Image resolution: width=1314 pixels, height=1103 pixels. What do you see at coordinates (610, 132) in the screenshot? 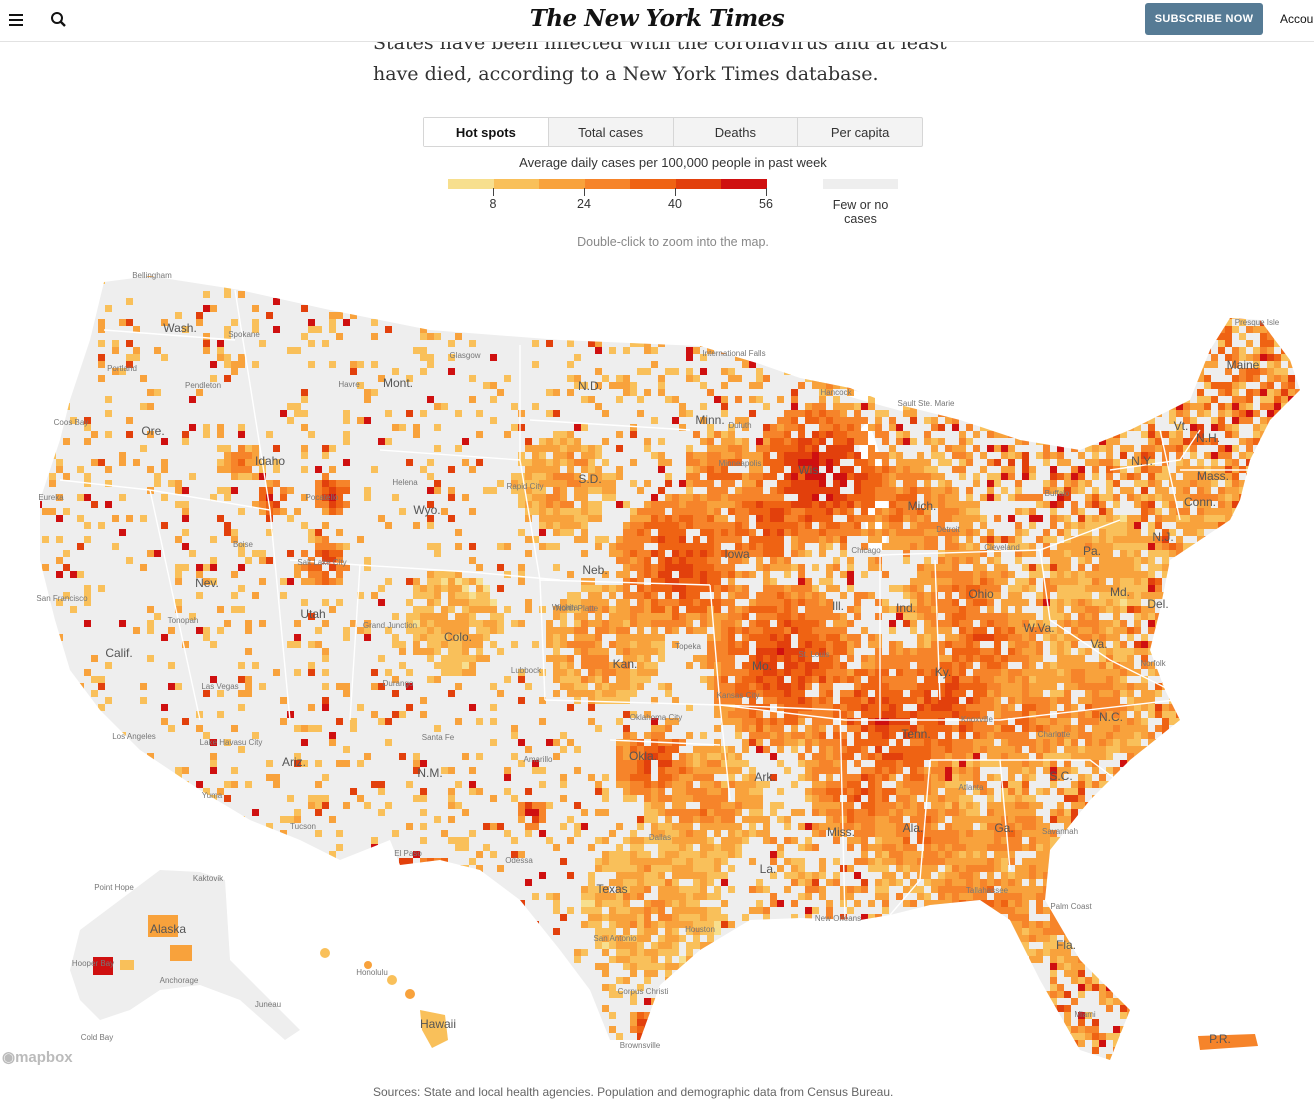
I see `tab-total-cases: Total cases` at bounding box center [610, 132].